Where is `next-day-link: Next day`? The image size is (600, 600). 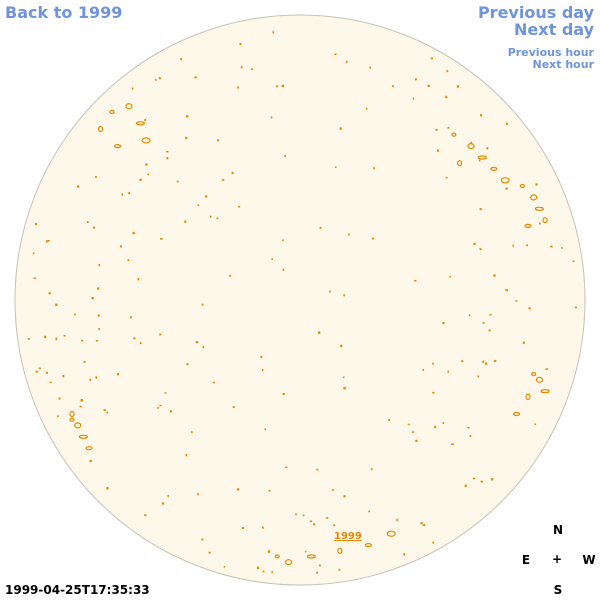
next-day-link: Next day is located at coordinates (554, 29).